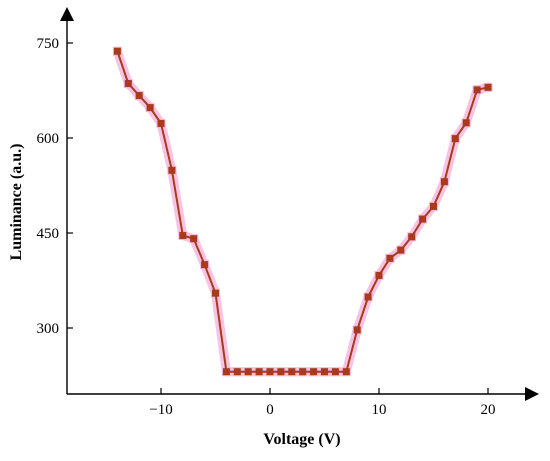 The width and height of the screenshot is (550, 461). I want to click on x-tick-label: −10, so click(160, 410).